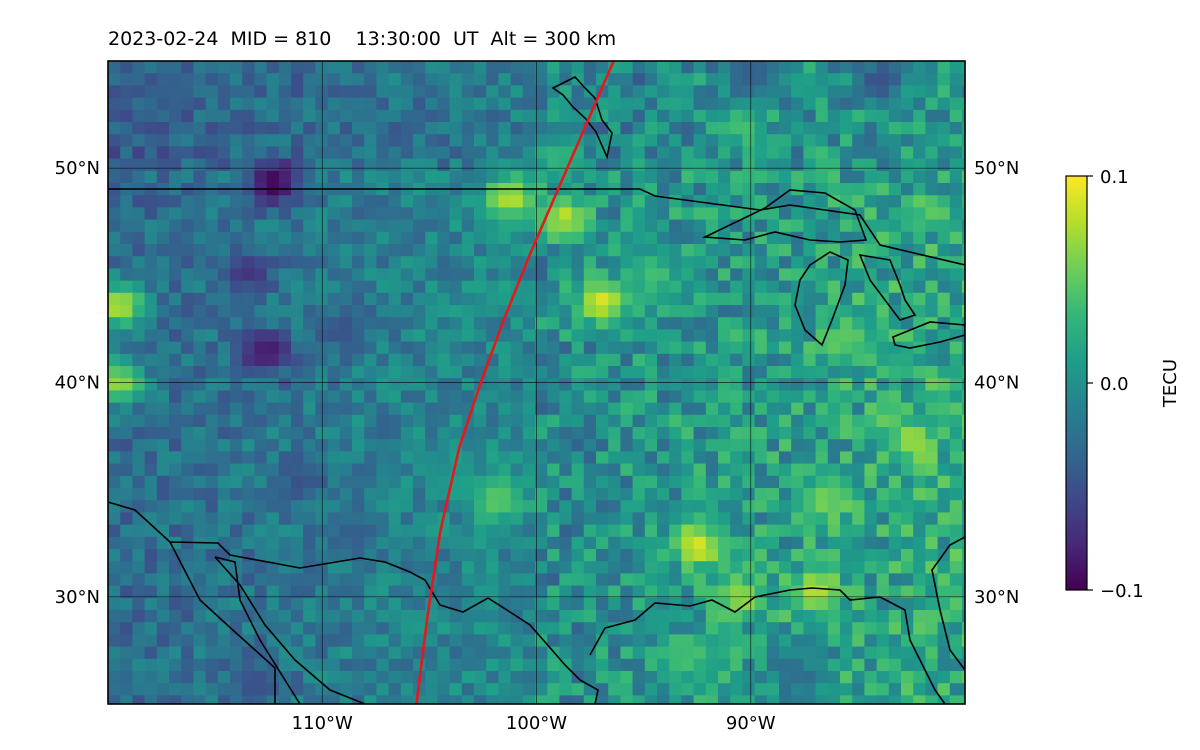 The width and height of the screenshot is (1200, 750). Describe the element at coordinates (996, 168) in the screenshot. I see `y-tick-label-right: 50°N` at that location.